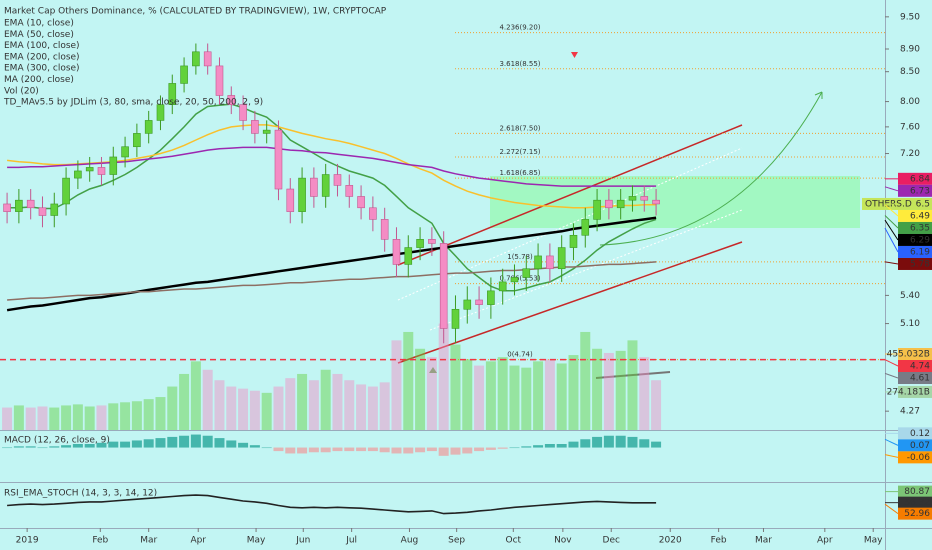  I want to click on fib-label: 0.786(5.53), so click(519, 279).